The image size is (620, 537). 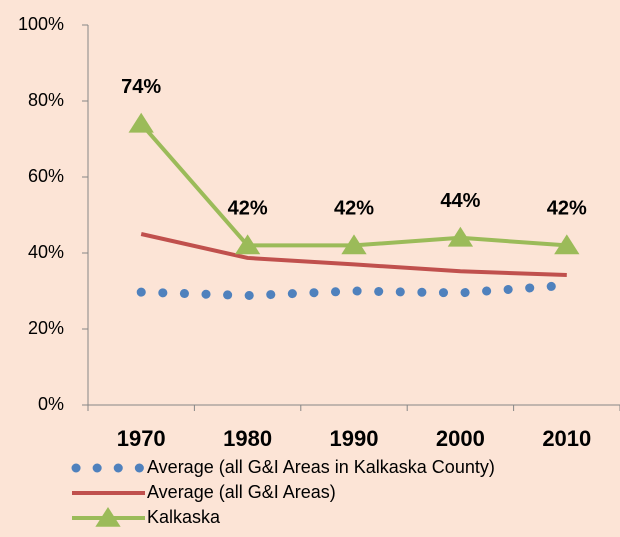 I want to click on x-tick-label: 1990, so click(x=354, y=438).